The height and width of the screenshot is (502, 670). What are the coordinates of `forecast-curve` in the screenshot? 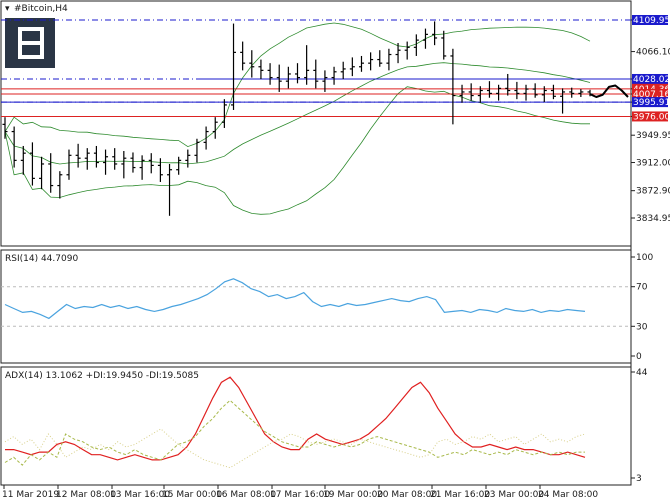 It's located at (609, 91).